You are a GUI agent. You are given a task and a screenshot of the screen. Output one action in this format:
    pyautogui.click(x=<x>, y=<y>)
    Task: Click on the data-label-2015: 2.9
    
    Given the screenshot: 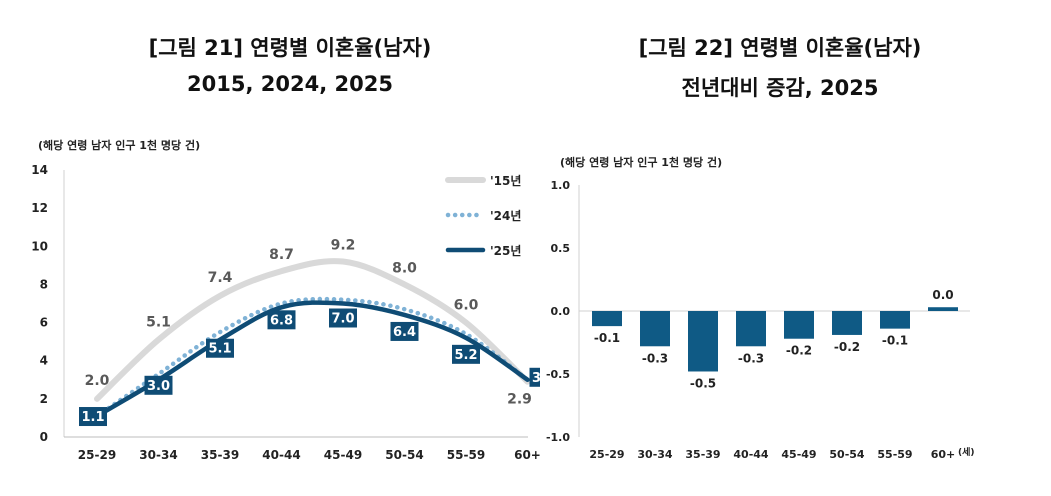 What is the action you would take?
    pyautogui.click(x=519, y=400)
    